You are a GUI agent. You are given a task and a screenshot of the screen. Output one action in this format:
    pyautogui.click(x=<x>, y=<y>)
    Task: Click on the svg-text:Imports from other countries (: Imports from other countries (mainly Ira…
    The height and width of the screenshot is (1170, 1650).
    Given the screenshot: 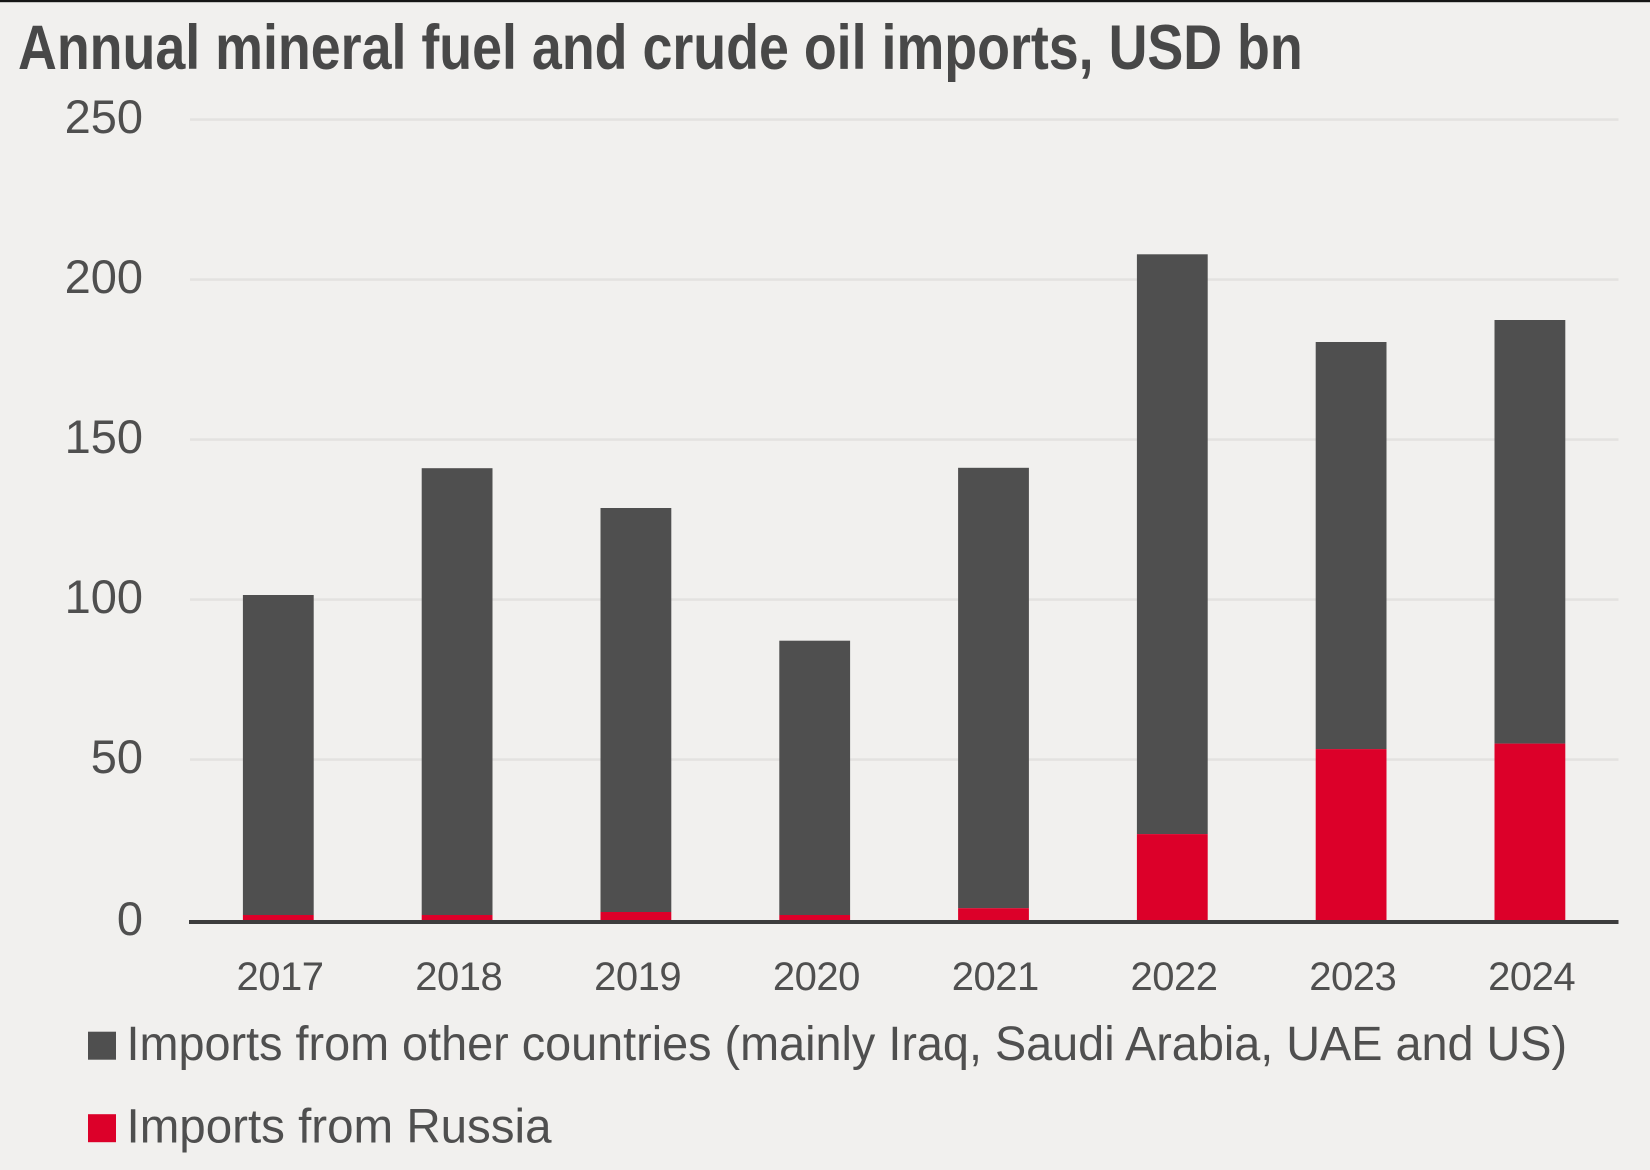 What is the action you would take?
    pyautogui.click(x=847, y=1044)
    